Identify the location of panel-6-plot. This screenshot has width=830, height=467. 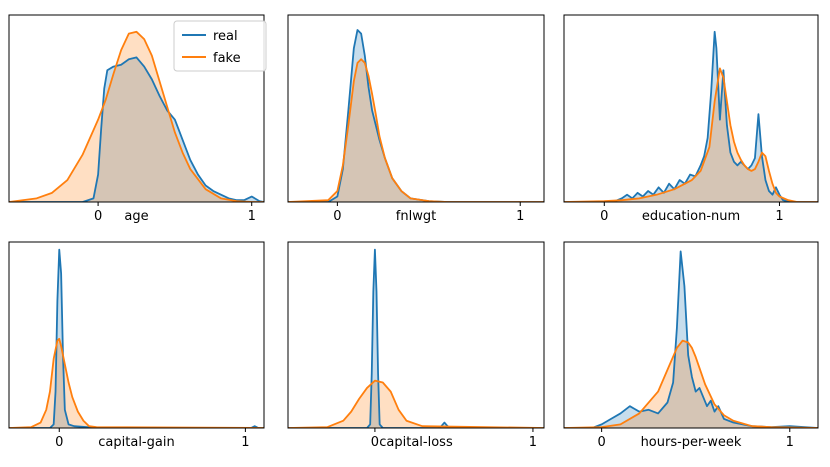
(691, 339).